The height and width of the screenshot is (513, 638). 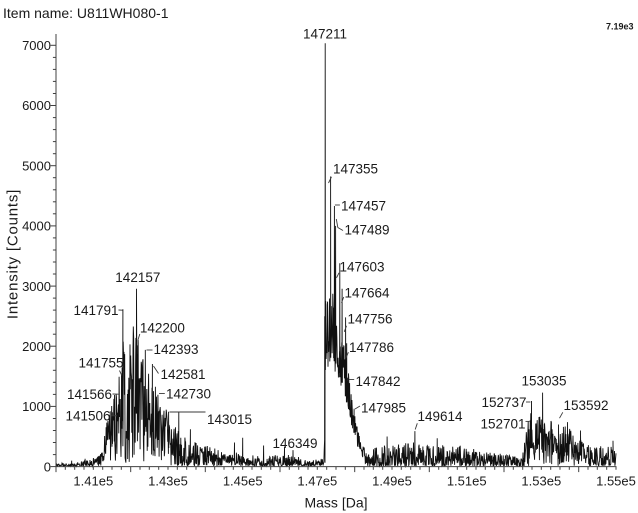 What do you see at coordinates (378, 381) in the screenshot?
I see `svg-text: 147842` at bounding box center [378, 381].